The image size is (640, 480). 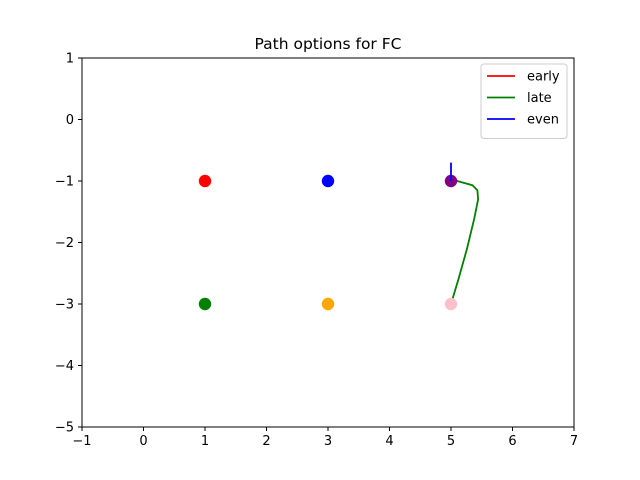 What do you see at coordinates (328, 441) in the screenshot?
I see `x-tick-label: 3` at bounding box center [328, 441].